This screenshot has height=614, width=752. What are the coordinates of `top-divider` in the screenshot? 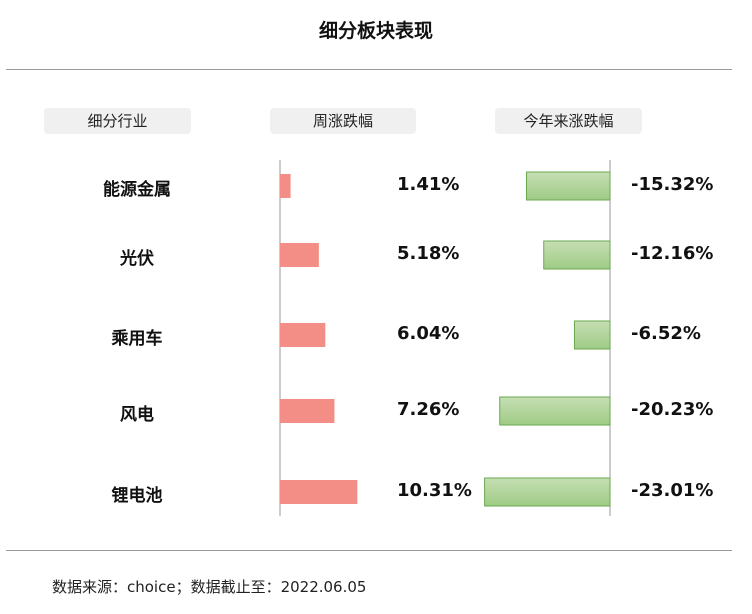 It's located at (369, 69).